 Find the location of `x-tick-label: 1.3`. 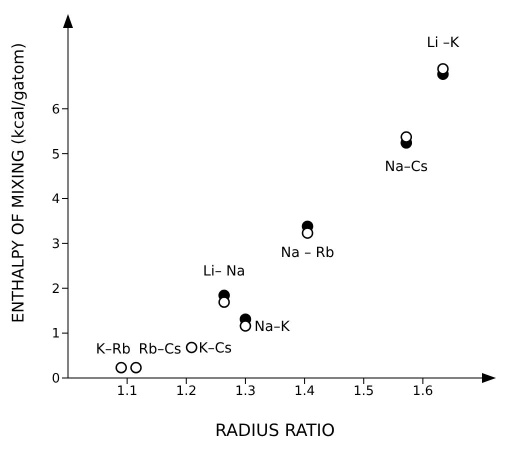

x-tick-label: 1.3 is located at coordinates (245, 392).